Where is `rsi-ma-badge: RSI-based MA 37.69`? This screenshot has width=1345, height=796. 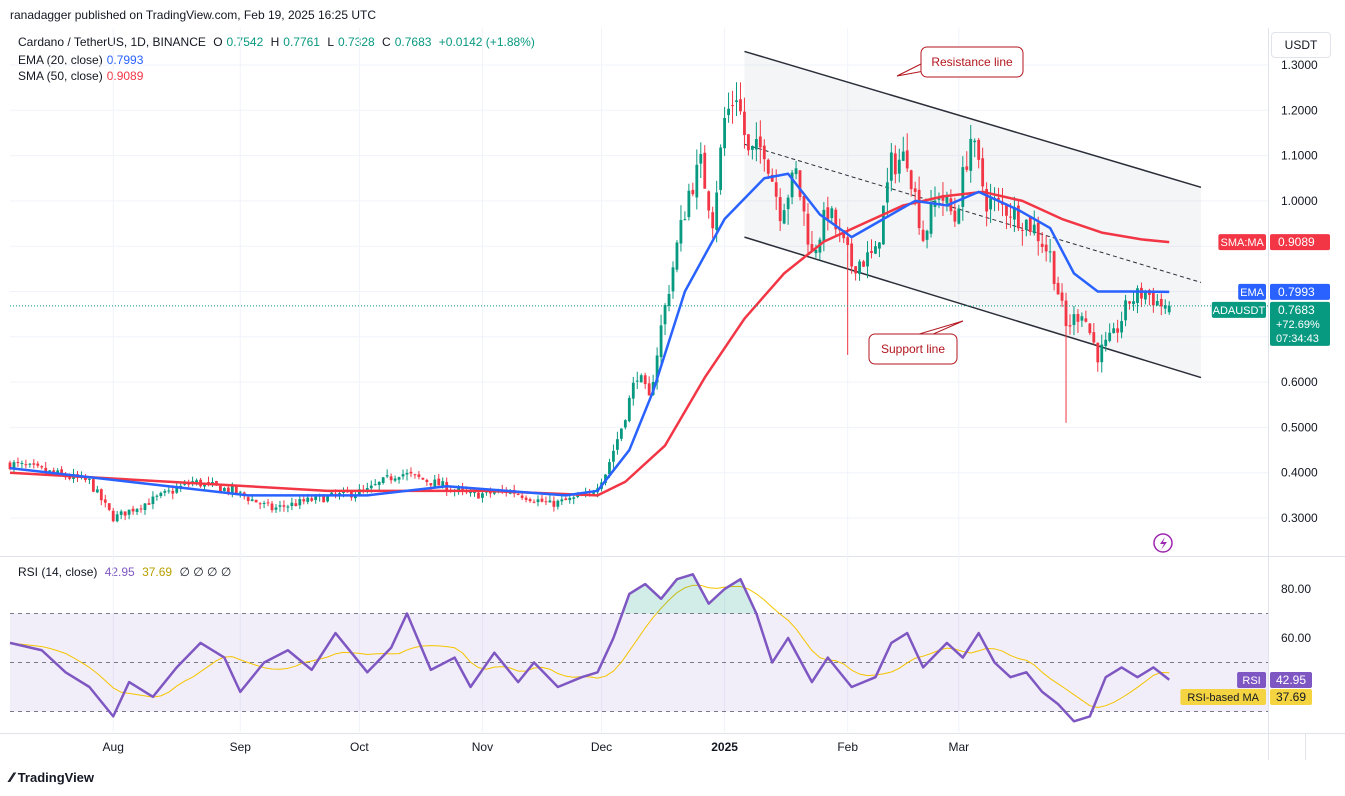 rsi-ma-badge: RSI-based MA 37.69 is located at coordinates (1246, 697).